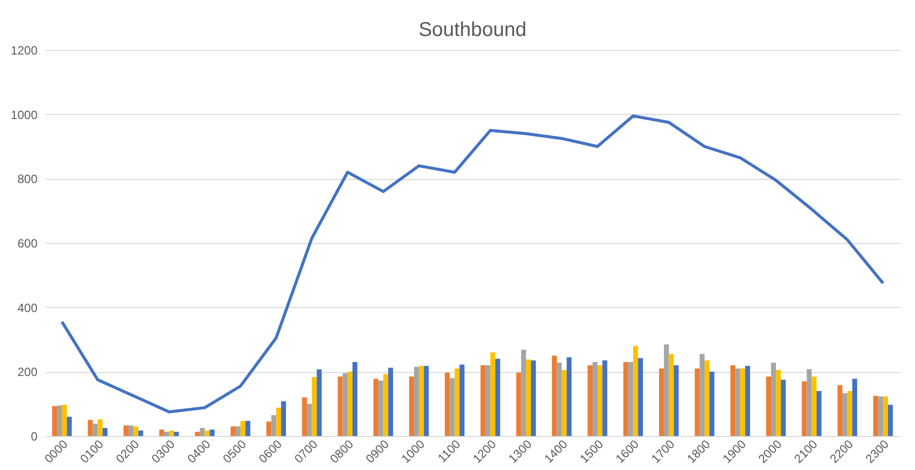 The image size is (915, 470). Describe the element at coordinates (27, 179) in the screenshot. I see `y-tick-label: 800` at that location.